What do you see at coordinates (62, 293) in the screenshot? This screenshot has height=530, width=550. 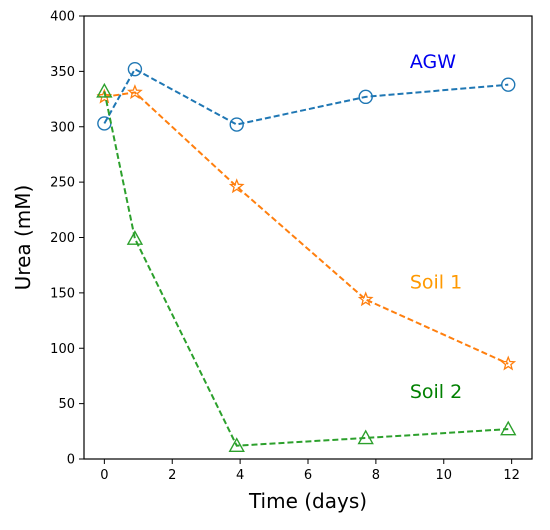 I see `y-tick-label: 150` at bounding box center [62, 293].